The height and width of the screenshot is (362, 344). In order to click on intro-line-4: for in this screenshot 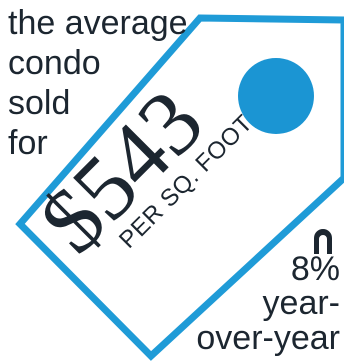, I will do `click(28, 143)`.